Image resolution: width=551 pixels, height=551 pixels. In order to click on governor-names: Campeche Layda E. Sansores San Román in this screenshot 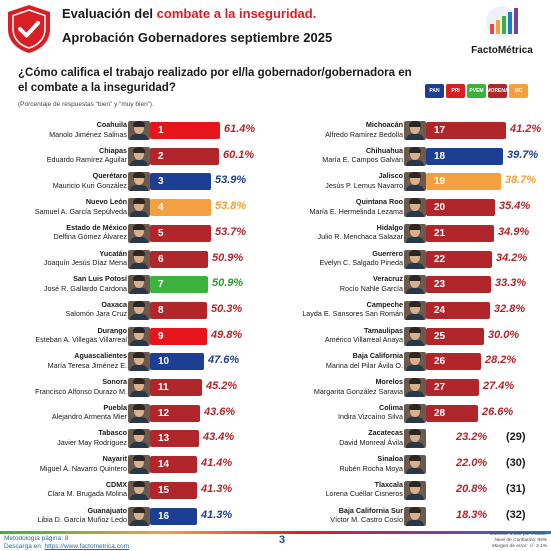, I will do `click(352, 309)`.